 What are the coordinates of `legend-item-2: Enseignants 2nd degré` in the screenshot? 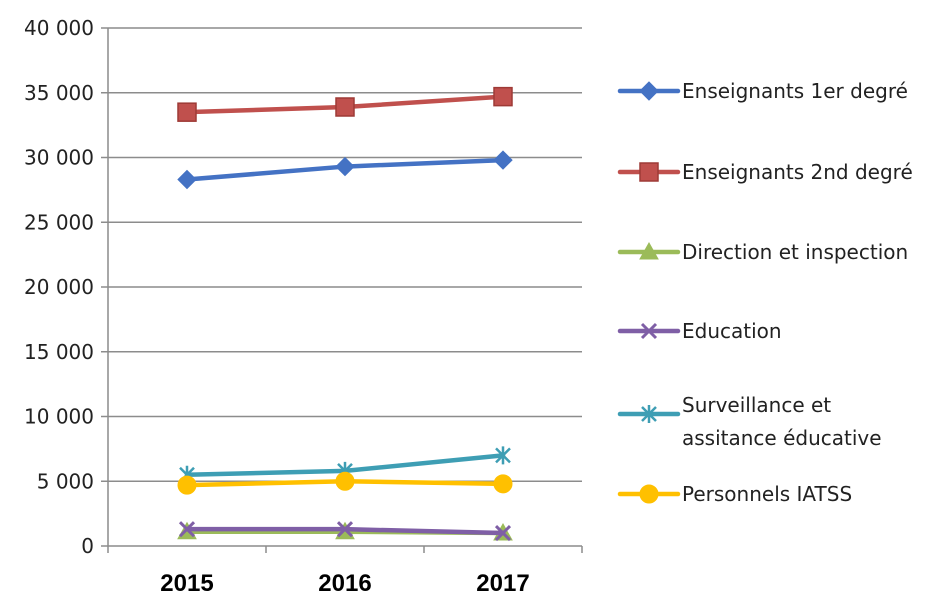 It's located at (765, 172).